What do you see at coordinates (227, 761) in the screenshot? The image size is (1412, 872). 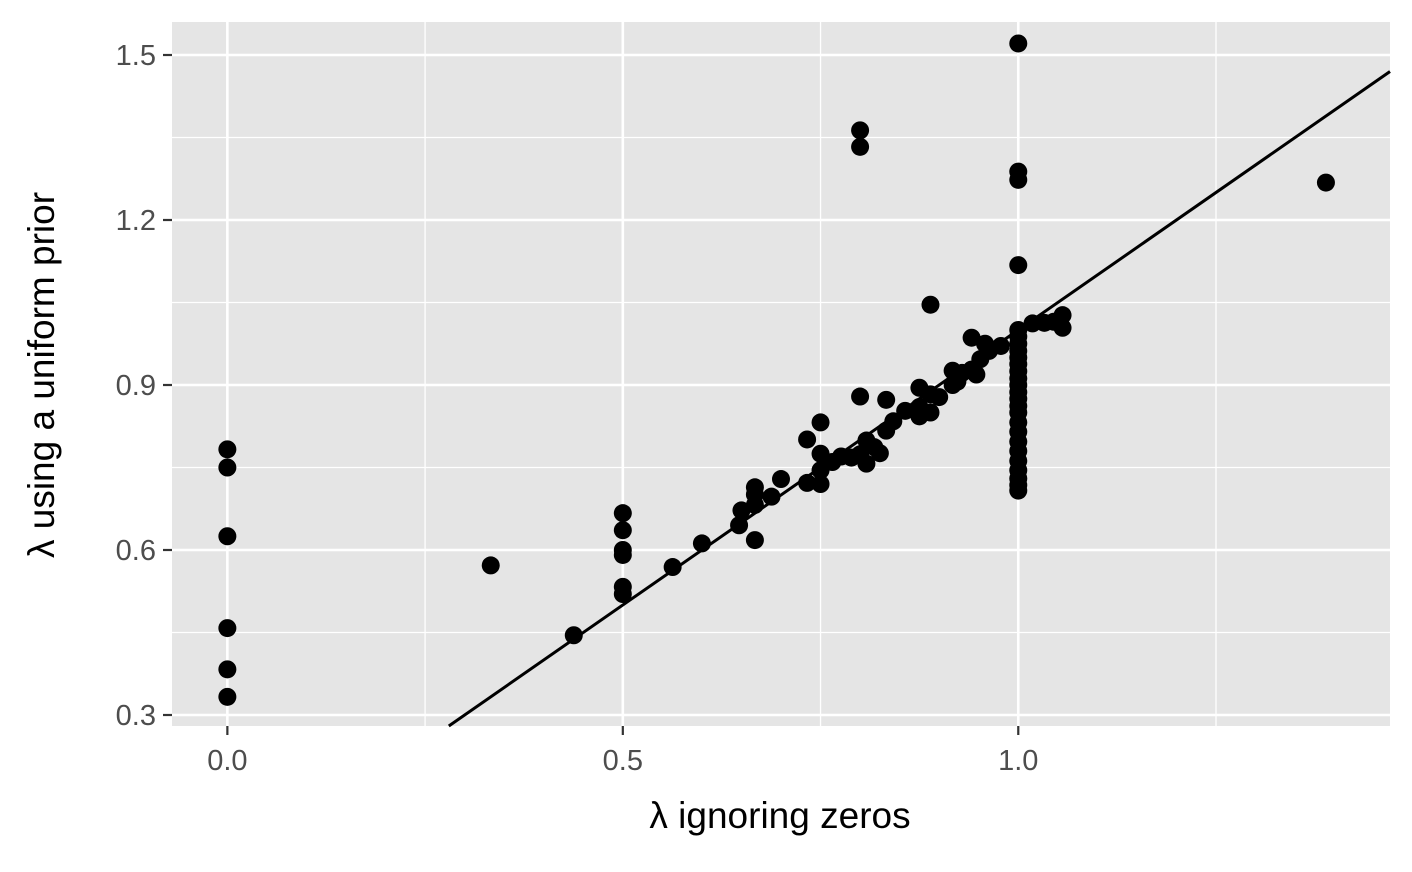 I see `x-tick-label: 0.0` at bounding box center [227, 761].